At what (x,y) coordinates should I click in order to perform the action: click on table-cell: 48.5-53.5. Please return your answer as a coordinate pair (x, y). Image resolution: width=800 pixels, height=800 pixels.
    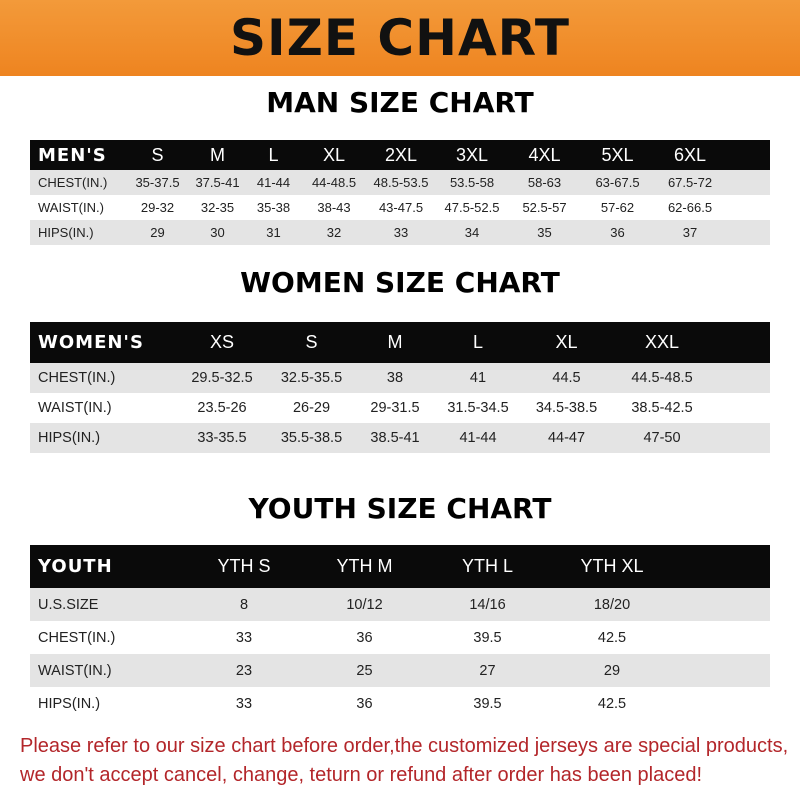
    Looking at the image, I should click on (401, 182).